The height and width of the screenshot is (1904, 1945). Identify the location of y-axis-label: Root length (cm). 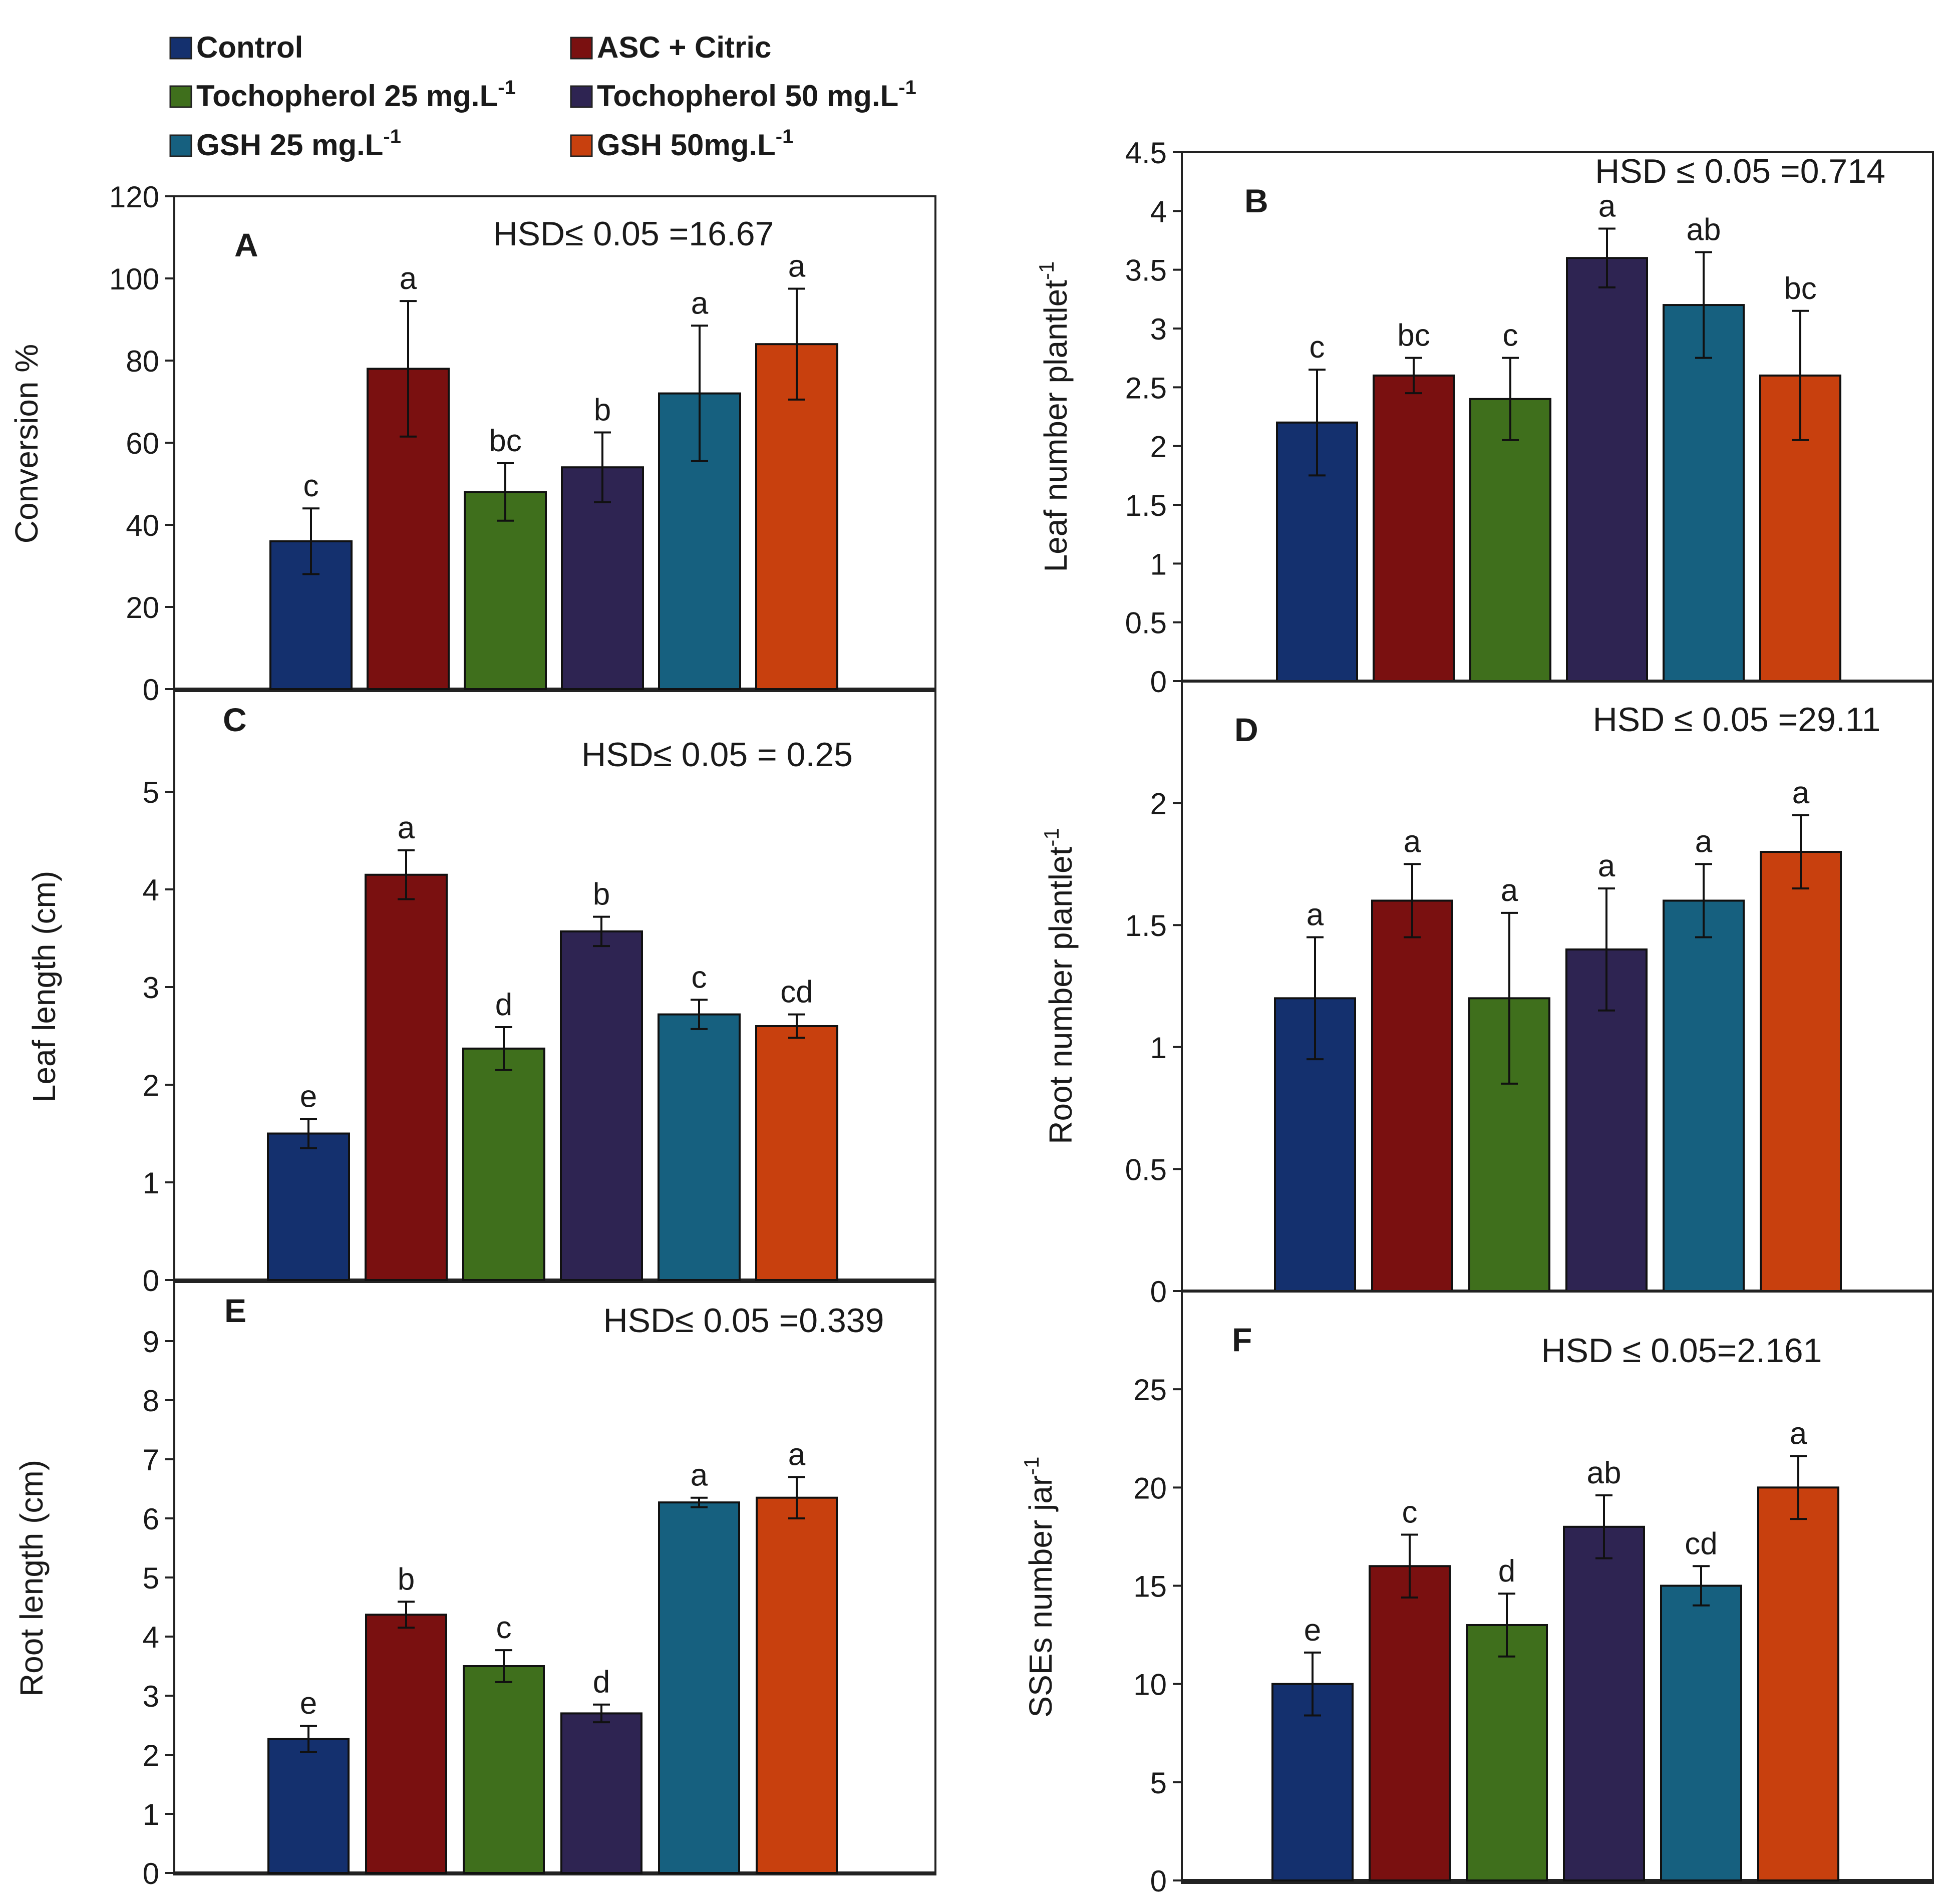
(32, 1578).